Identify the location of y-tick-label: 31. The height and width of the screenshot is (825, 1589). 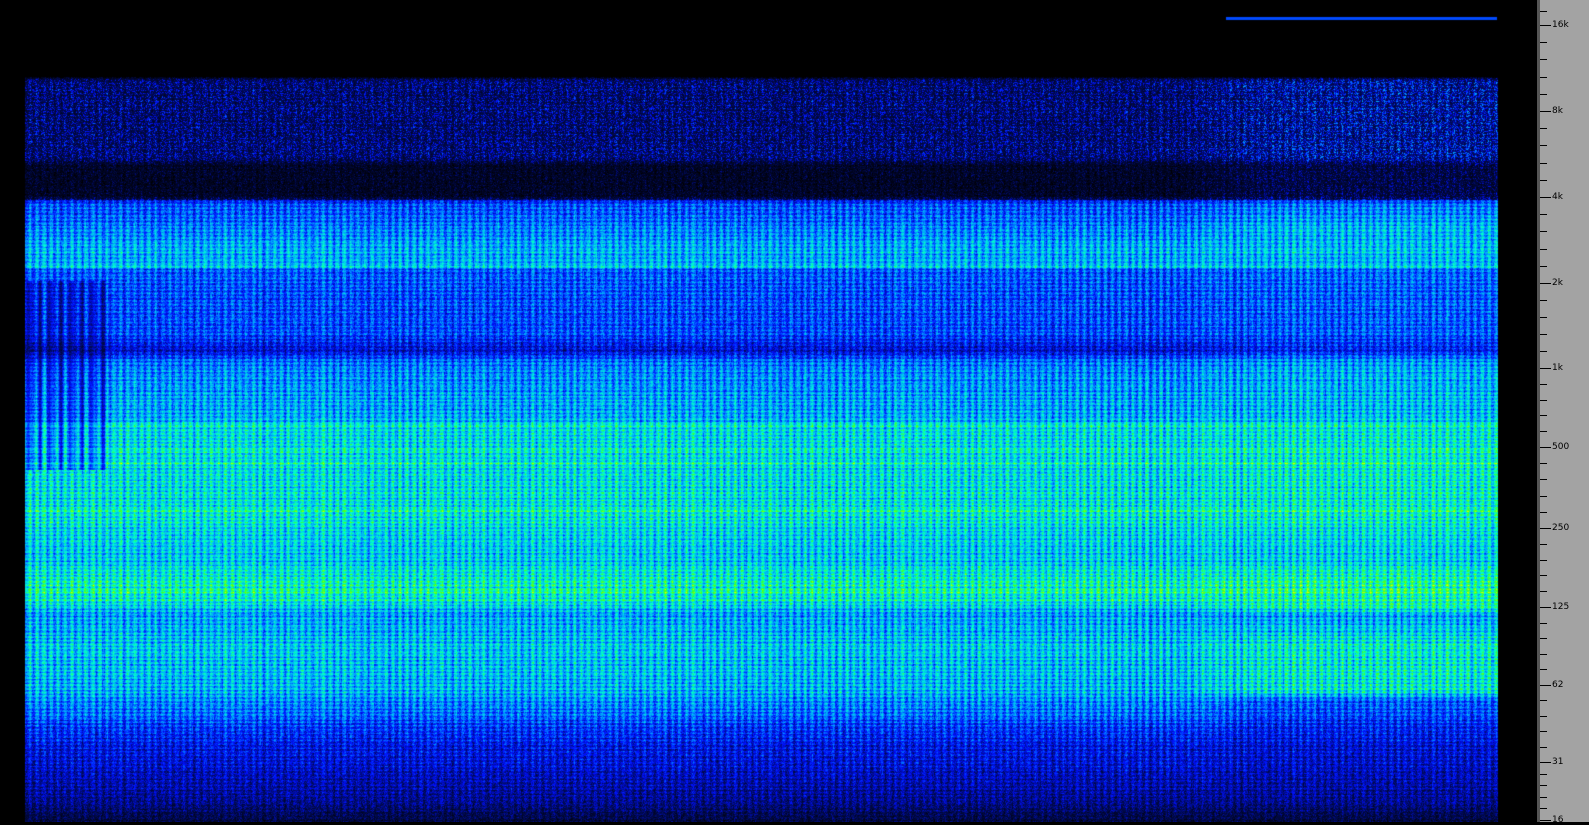
(1558, 762).